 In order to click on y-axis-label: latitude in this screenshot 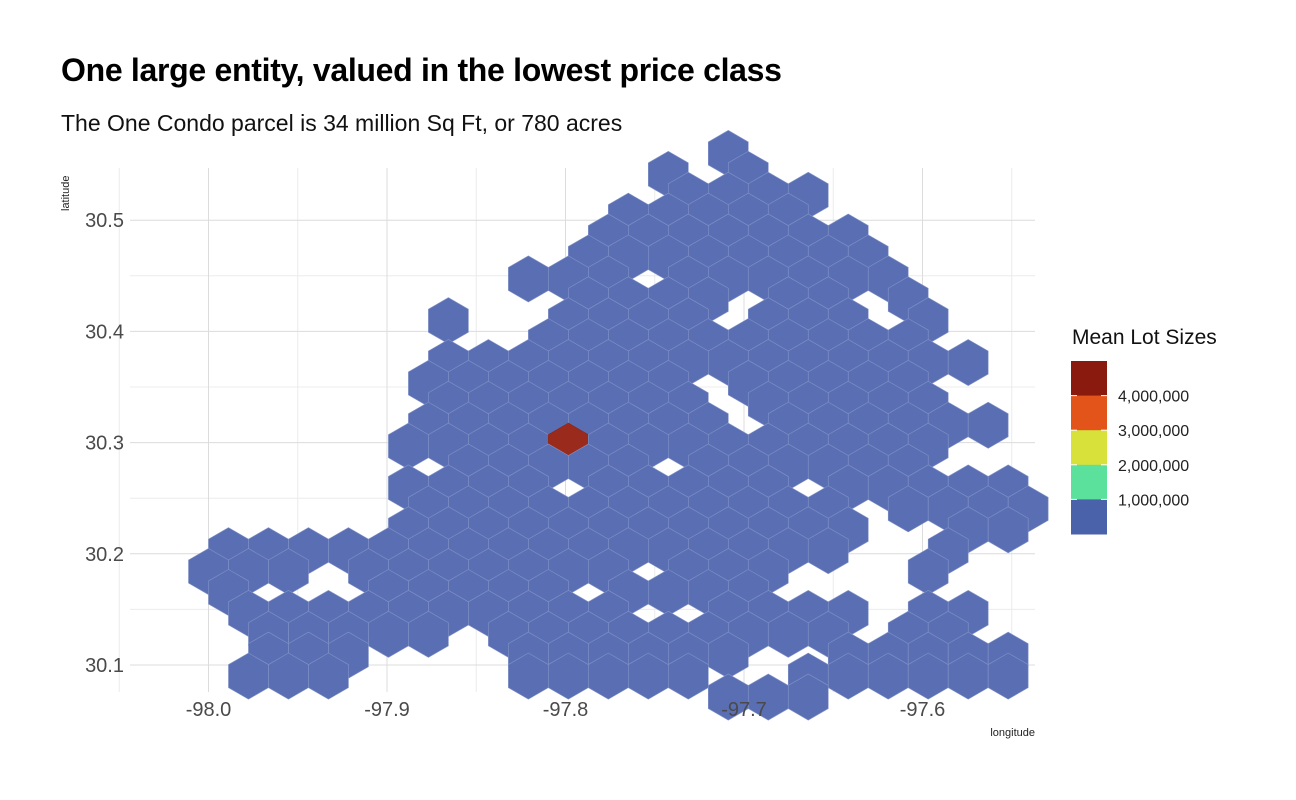, I will do `click(66, 193)`.